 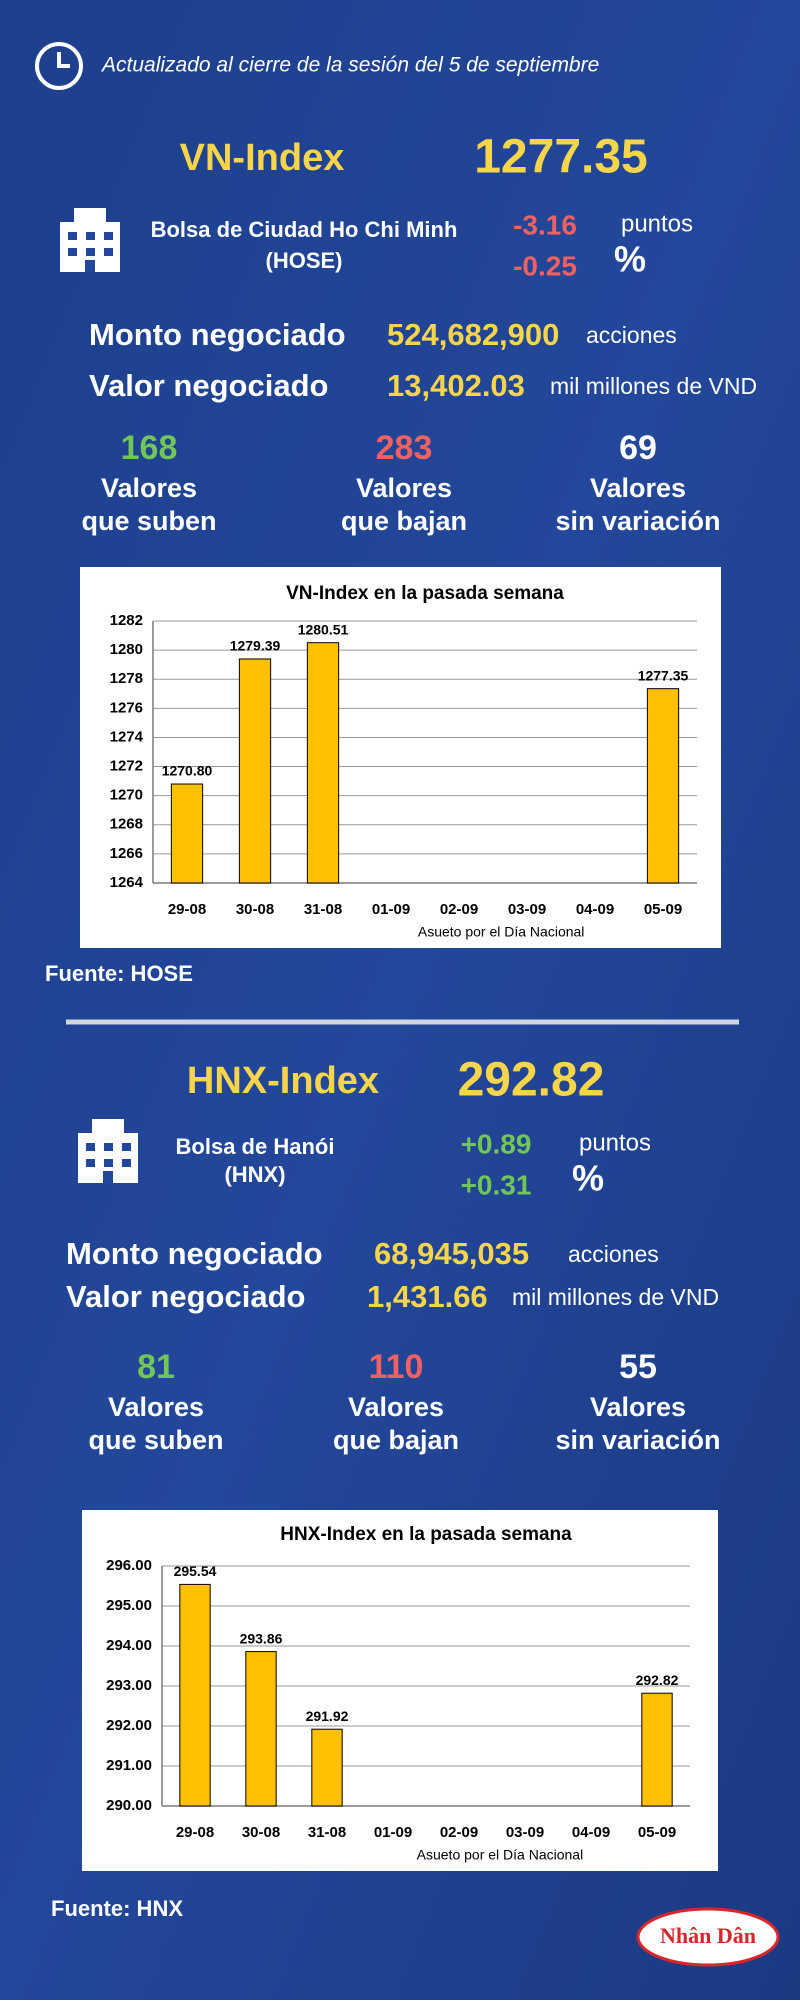 What do you see at coordinates (663, 675) in the screenshot?
I see `value-label: 1277.35` at bounding box center [663, 675].